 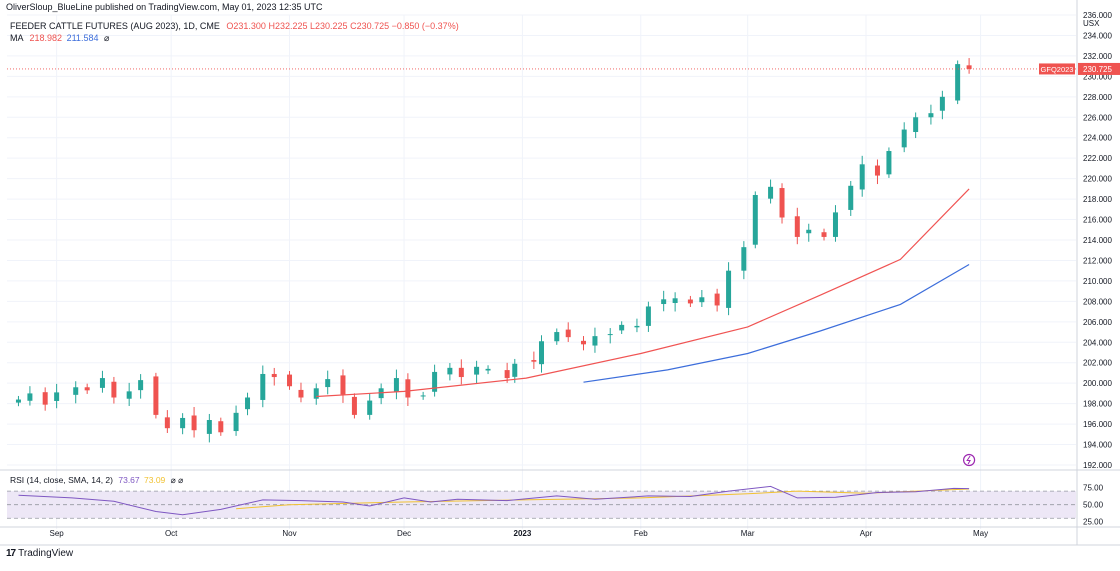 What do you see at coordinates (155, 480) in the screenshot?
I see `rsi-signal-value: 73.09` at bounding box center [155, 480].